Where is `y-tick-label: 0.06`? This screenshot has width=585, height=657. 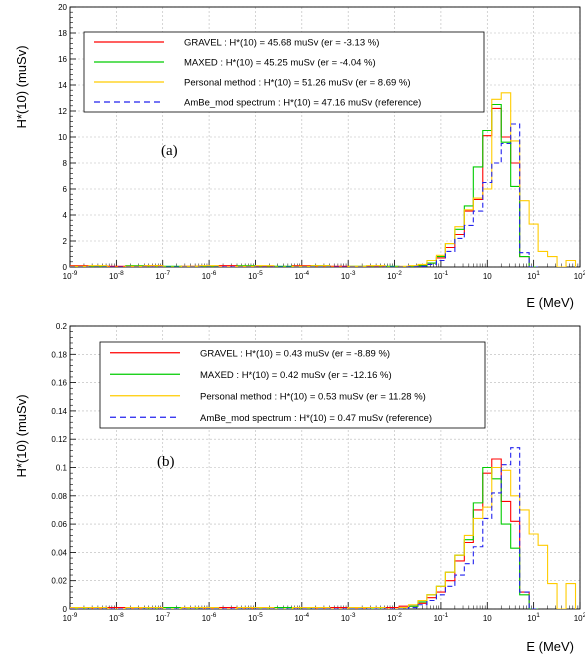
y-tick-label: 0.06 is located at coordinates (59, 524).